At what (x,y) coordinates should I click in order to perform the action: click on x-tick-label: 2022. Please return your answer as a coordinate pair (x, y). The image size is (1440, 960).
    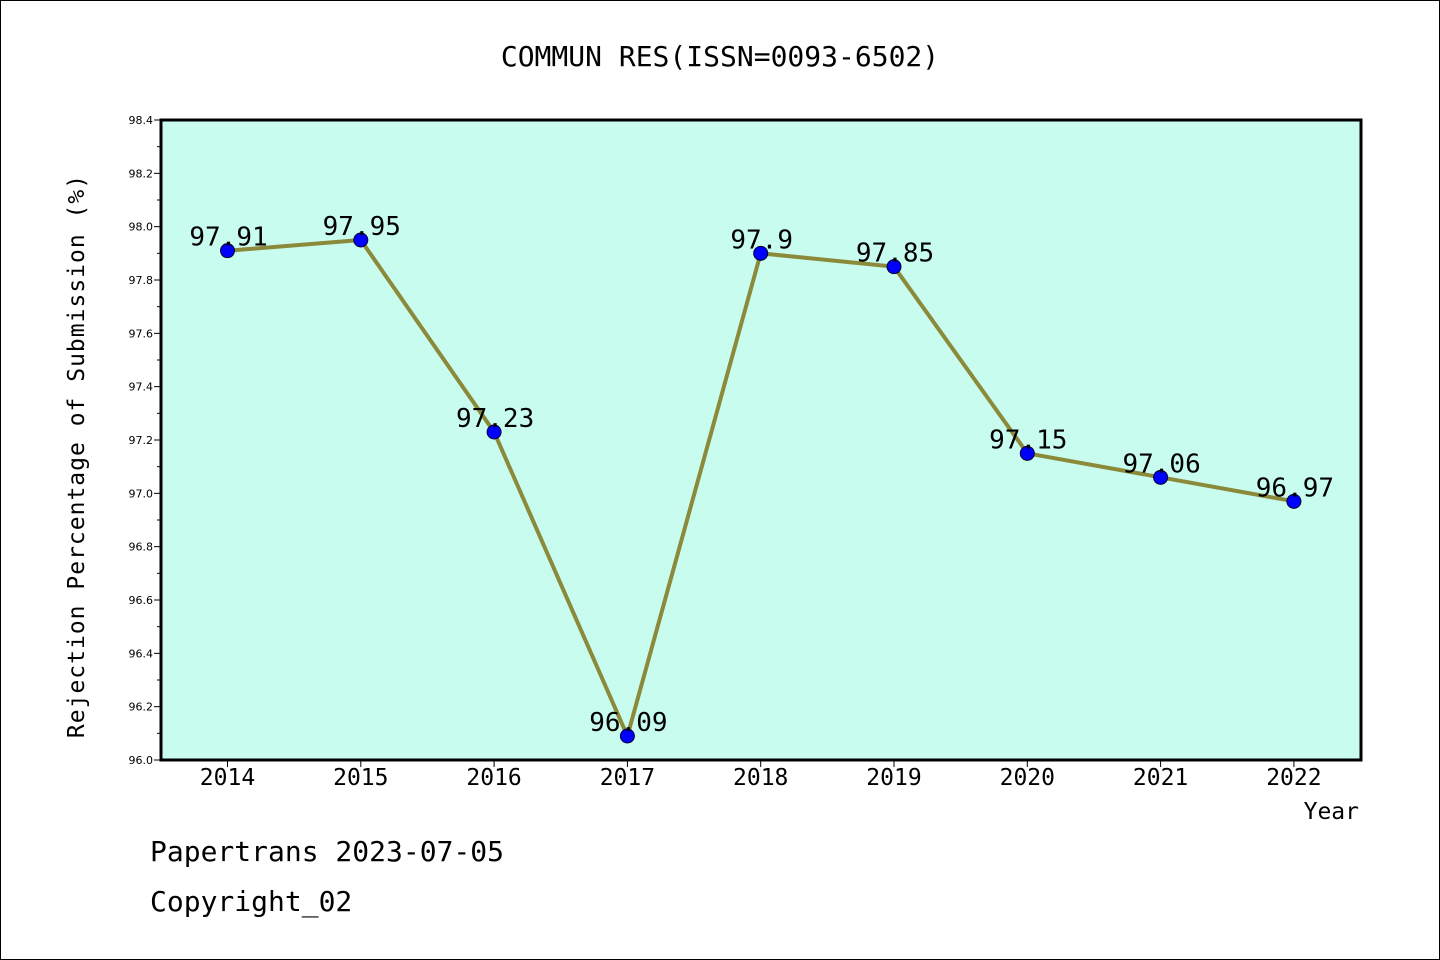
    Looking at the image, I should click on (1293, 778).